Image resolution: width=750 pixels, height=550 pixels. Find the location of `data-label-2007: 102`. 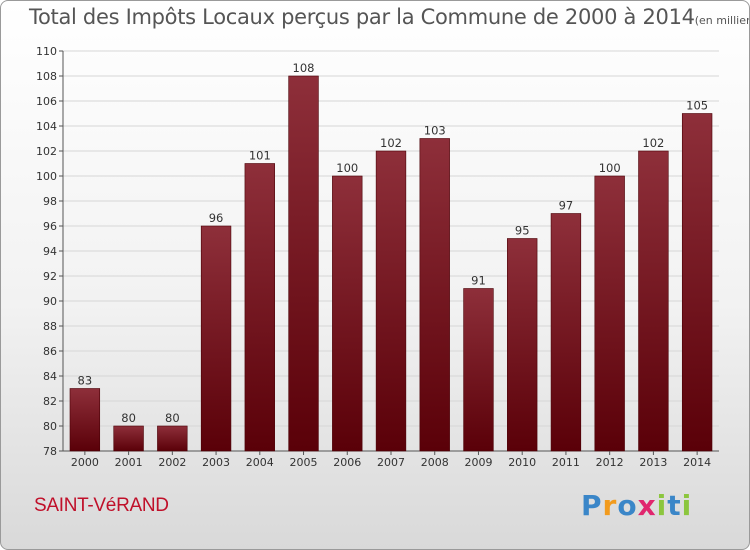

data-label-2007: 102 is located at coordinates (391, 143).